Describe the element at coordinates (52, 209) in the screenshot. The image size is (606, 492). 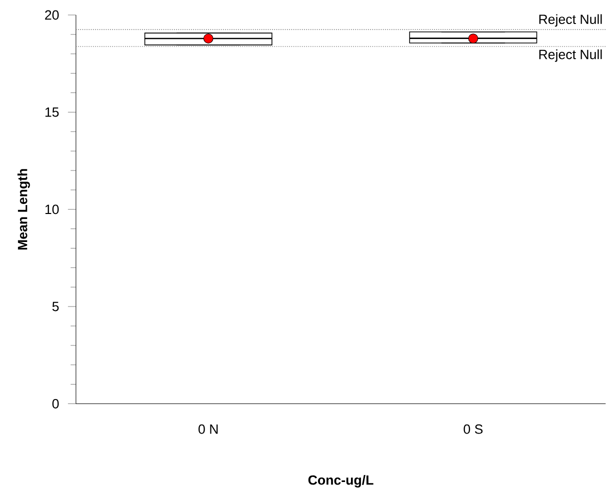
I see `y-tick-label: 10` at that location.